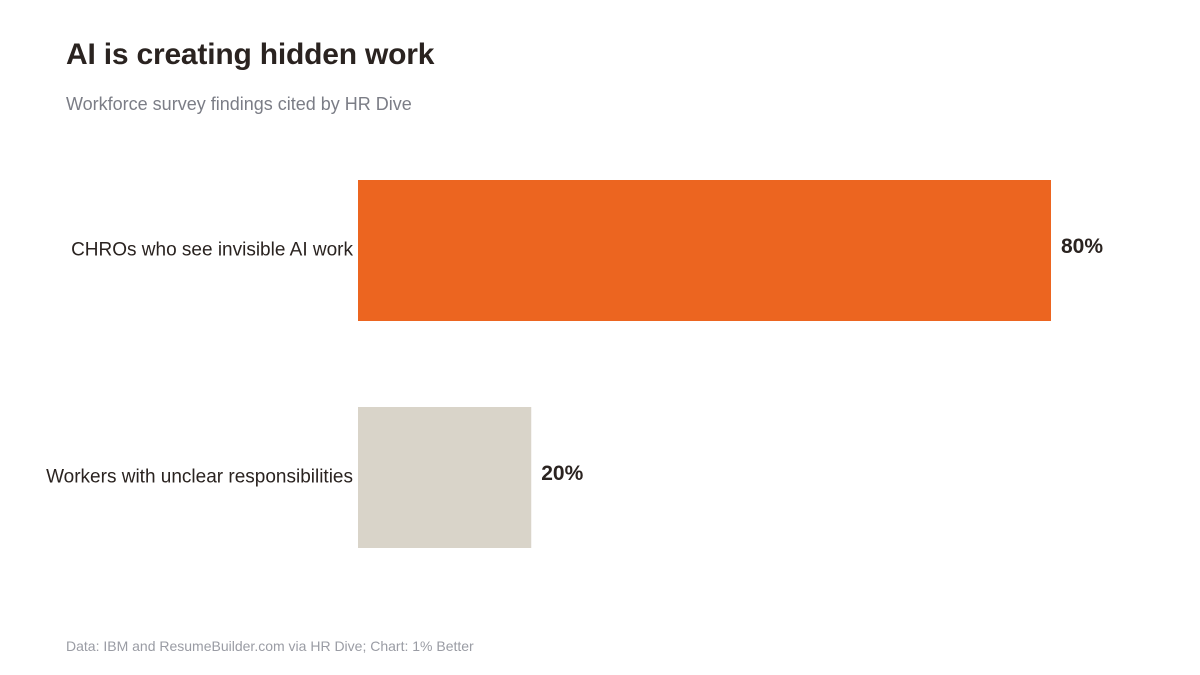 Image resolution: width=1200 pixels, height=675 pixels. What do you see at coordinates (212, 250) in the screenshot?
I see `category-label-0: CHROs who see invisible AI work` at bounding box center [212, 250].